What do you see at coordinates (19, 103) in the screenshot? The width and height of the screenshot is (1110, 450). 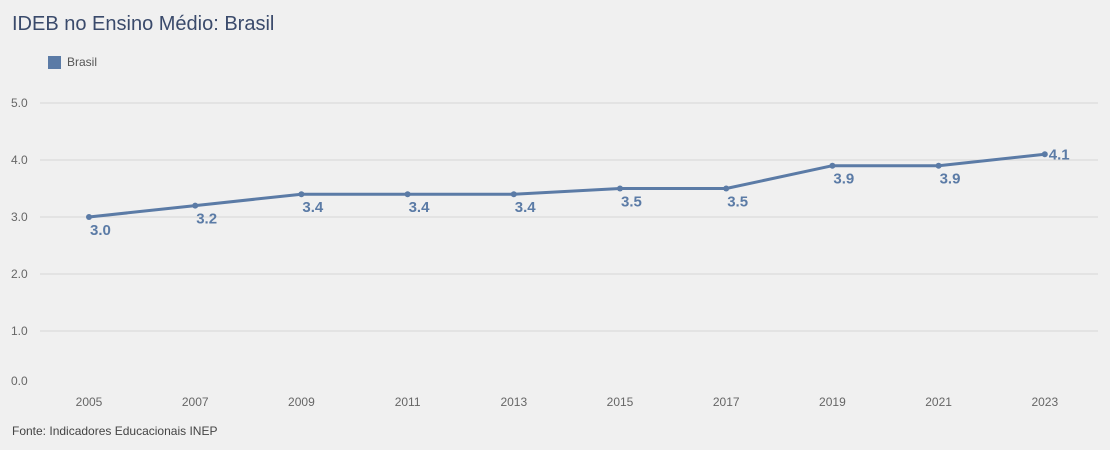 I see `y-tick-label: 5.0` at bounding box center [19, 103].